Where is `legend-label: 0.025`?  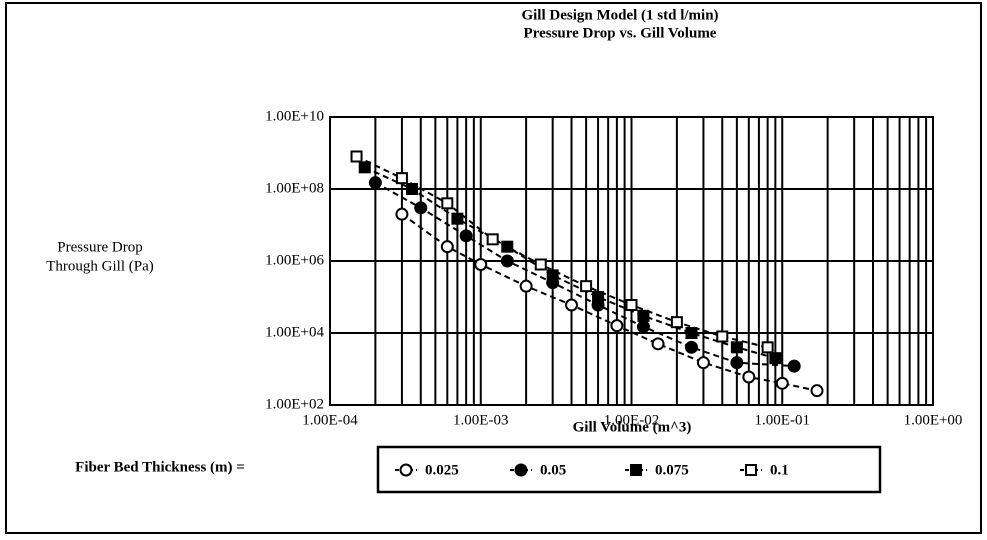 legend-label: 0.025 is located at coordinates (442, 470).